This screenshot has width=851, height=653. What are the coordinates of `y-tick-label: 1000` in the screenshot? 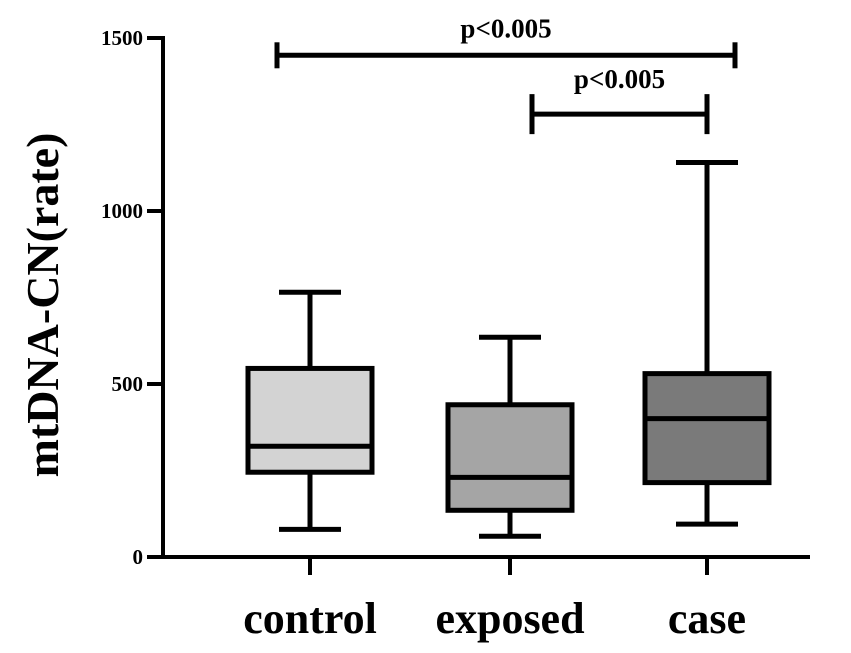 It's located at (122, 211).